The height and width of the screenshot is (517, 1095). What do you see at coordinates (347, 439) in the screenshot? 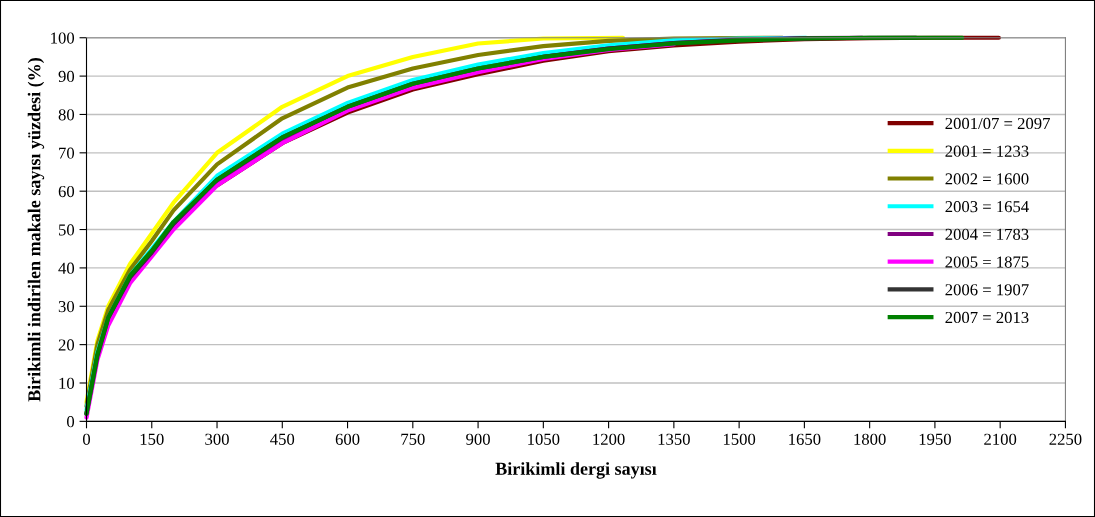
I see `x-tick-label: 600` at bounding box center [347, 439].